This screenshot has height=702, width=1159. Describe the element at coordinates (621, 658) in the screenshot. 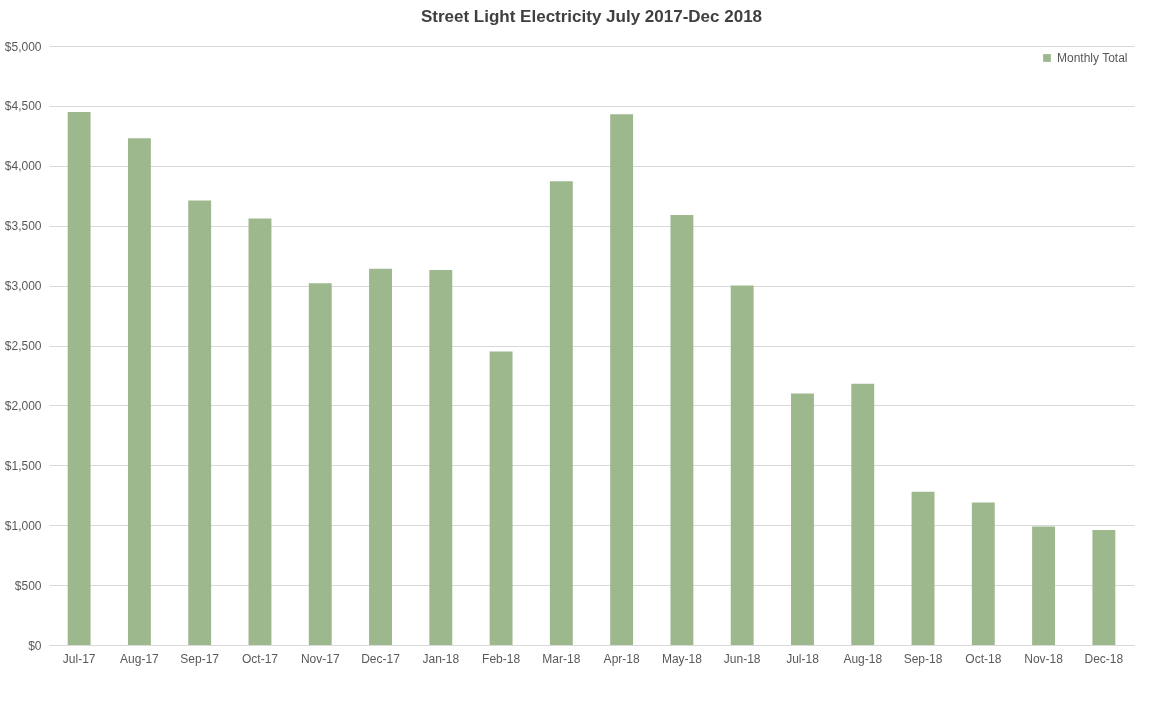

I see `x-tick-label: Apr-18` at that location.